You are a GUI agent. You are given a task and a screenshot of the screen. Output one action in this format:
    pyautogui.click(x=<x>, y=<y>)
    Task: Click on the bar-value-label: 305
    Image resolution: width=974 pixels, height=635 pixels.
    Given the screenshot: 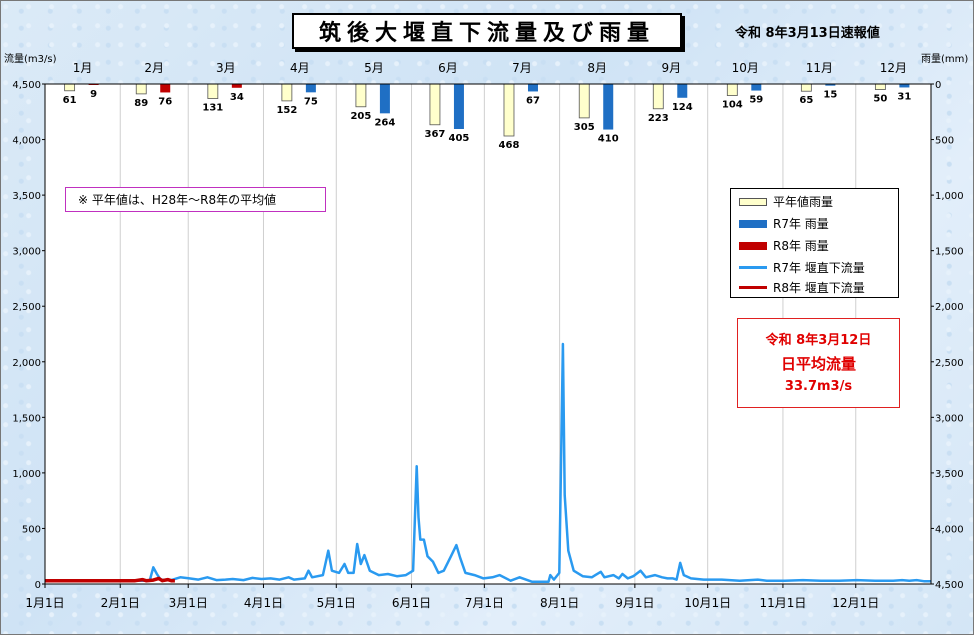 What is the action you would take?
    pyautogui.click(x=584, y=127)
    